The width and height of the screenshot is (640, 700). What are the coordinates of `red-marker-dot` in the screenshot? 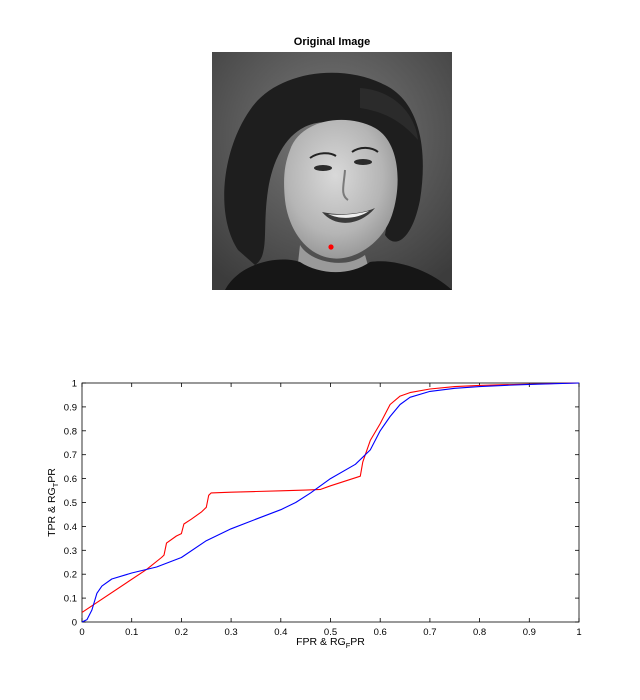 It's located at (331, 247).